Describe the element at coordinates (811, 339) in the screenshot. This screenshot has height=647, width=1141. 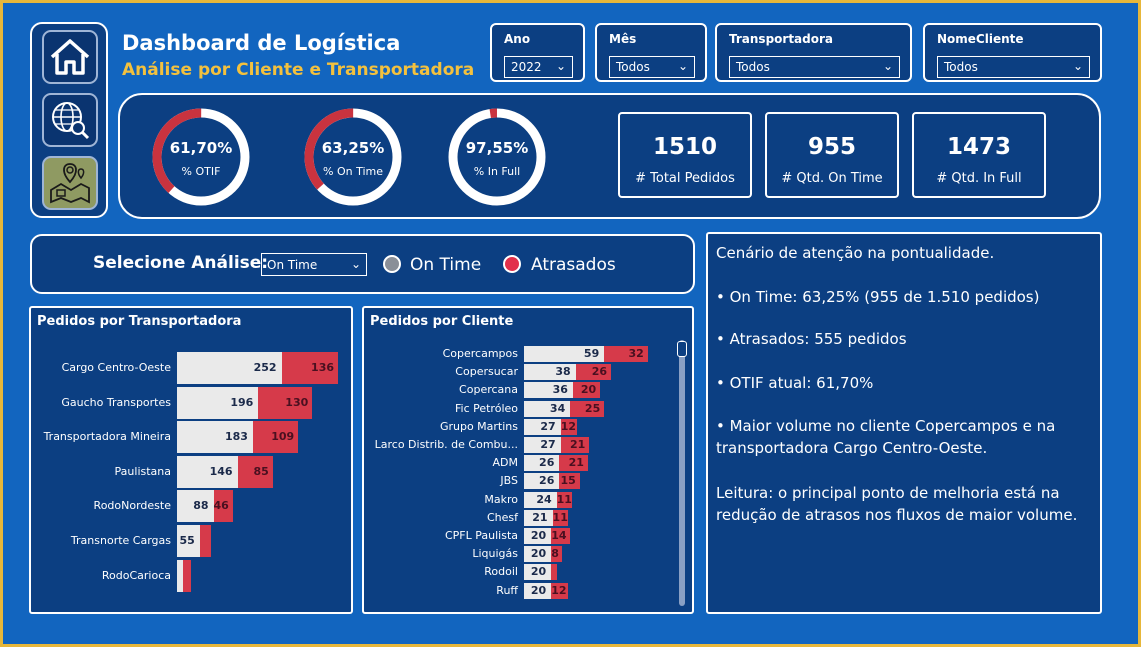
I see `insight-text: • Atrasados: 555 pedidos` at that location.